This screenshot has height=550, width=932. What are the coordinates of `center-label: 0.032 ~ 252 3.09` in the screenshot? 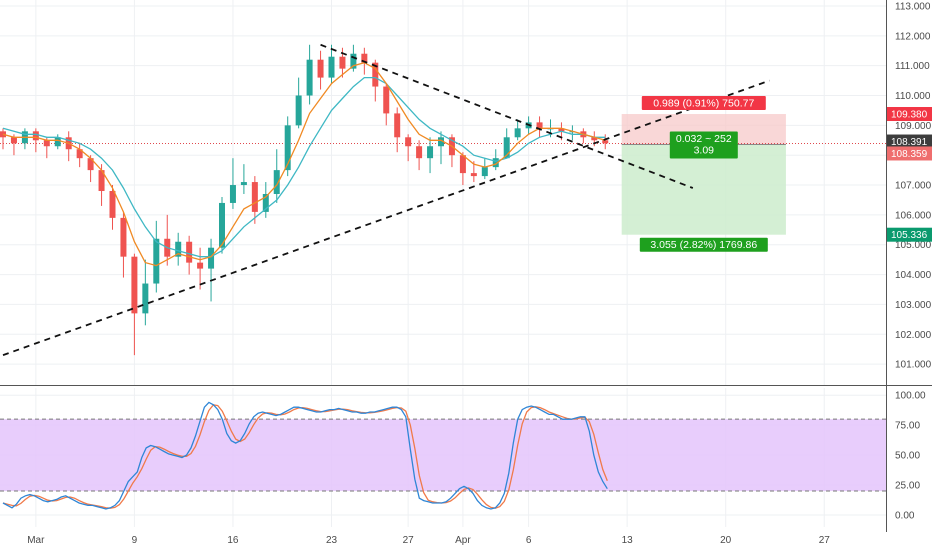 It's located at (703, 145).